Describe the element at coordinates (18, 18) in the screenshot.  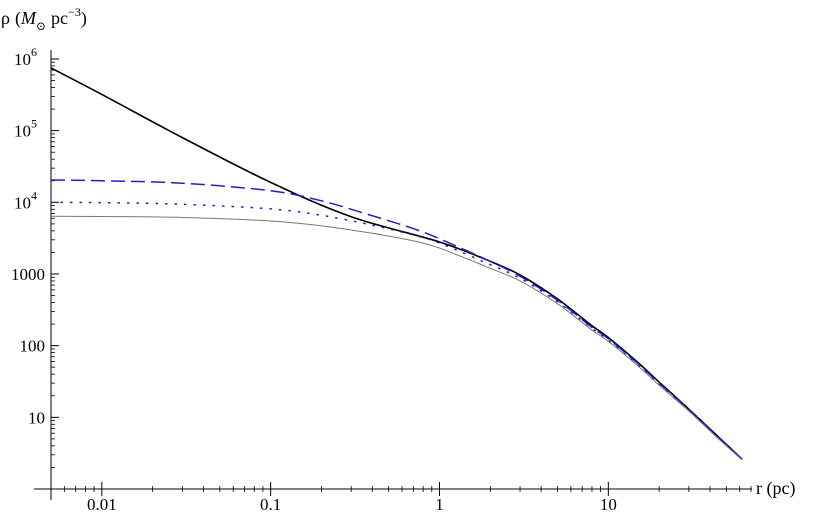
I see `y-axis-title-open: (` at that location.